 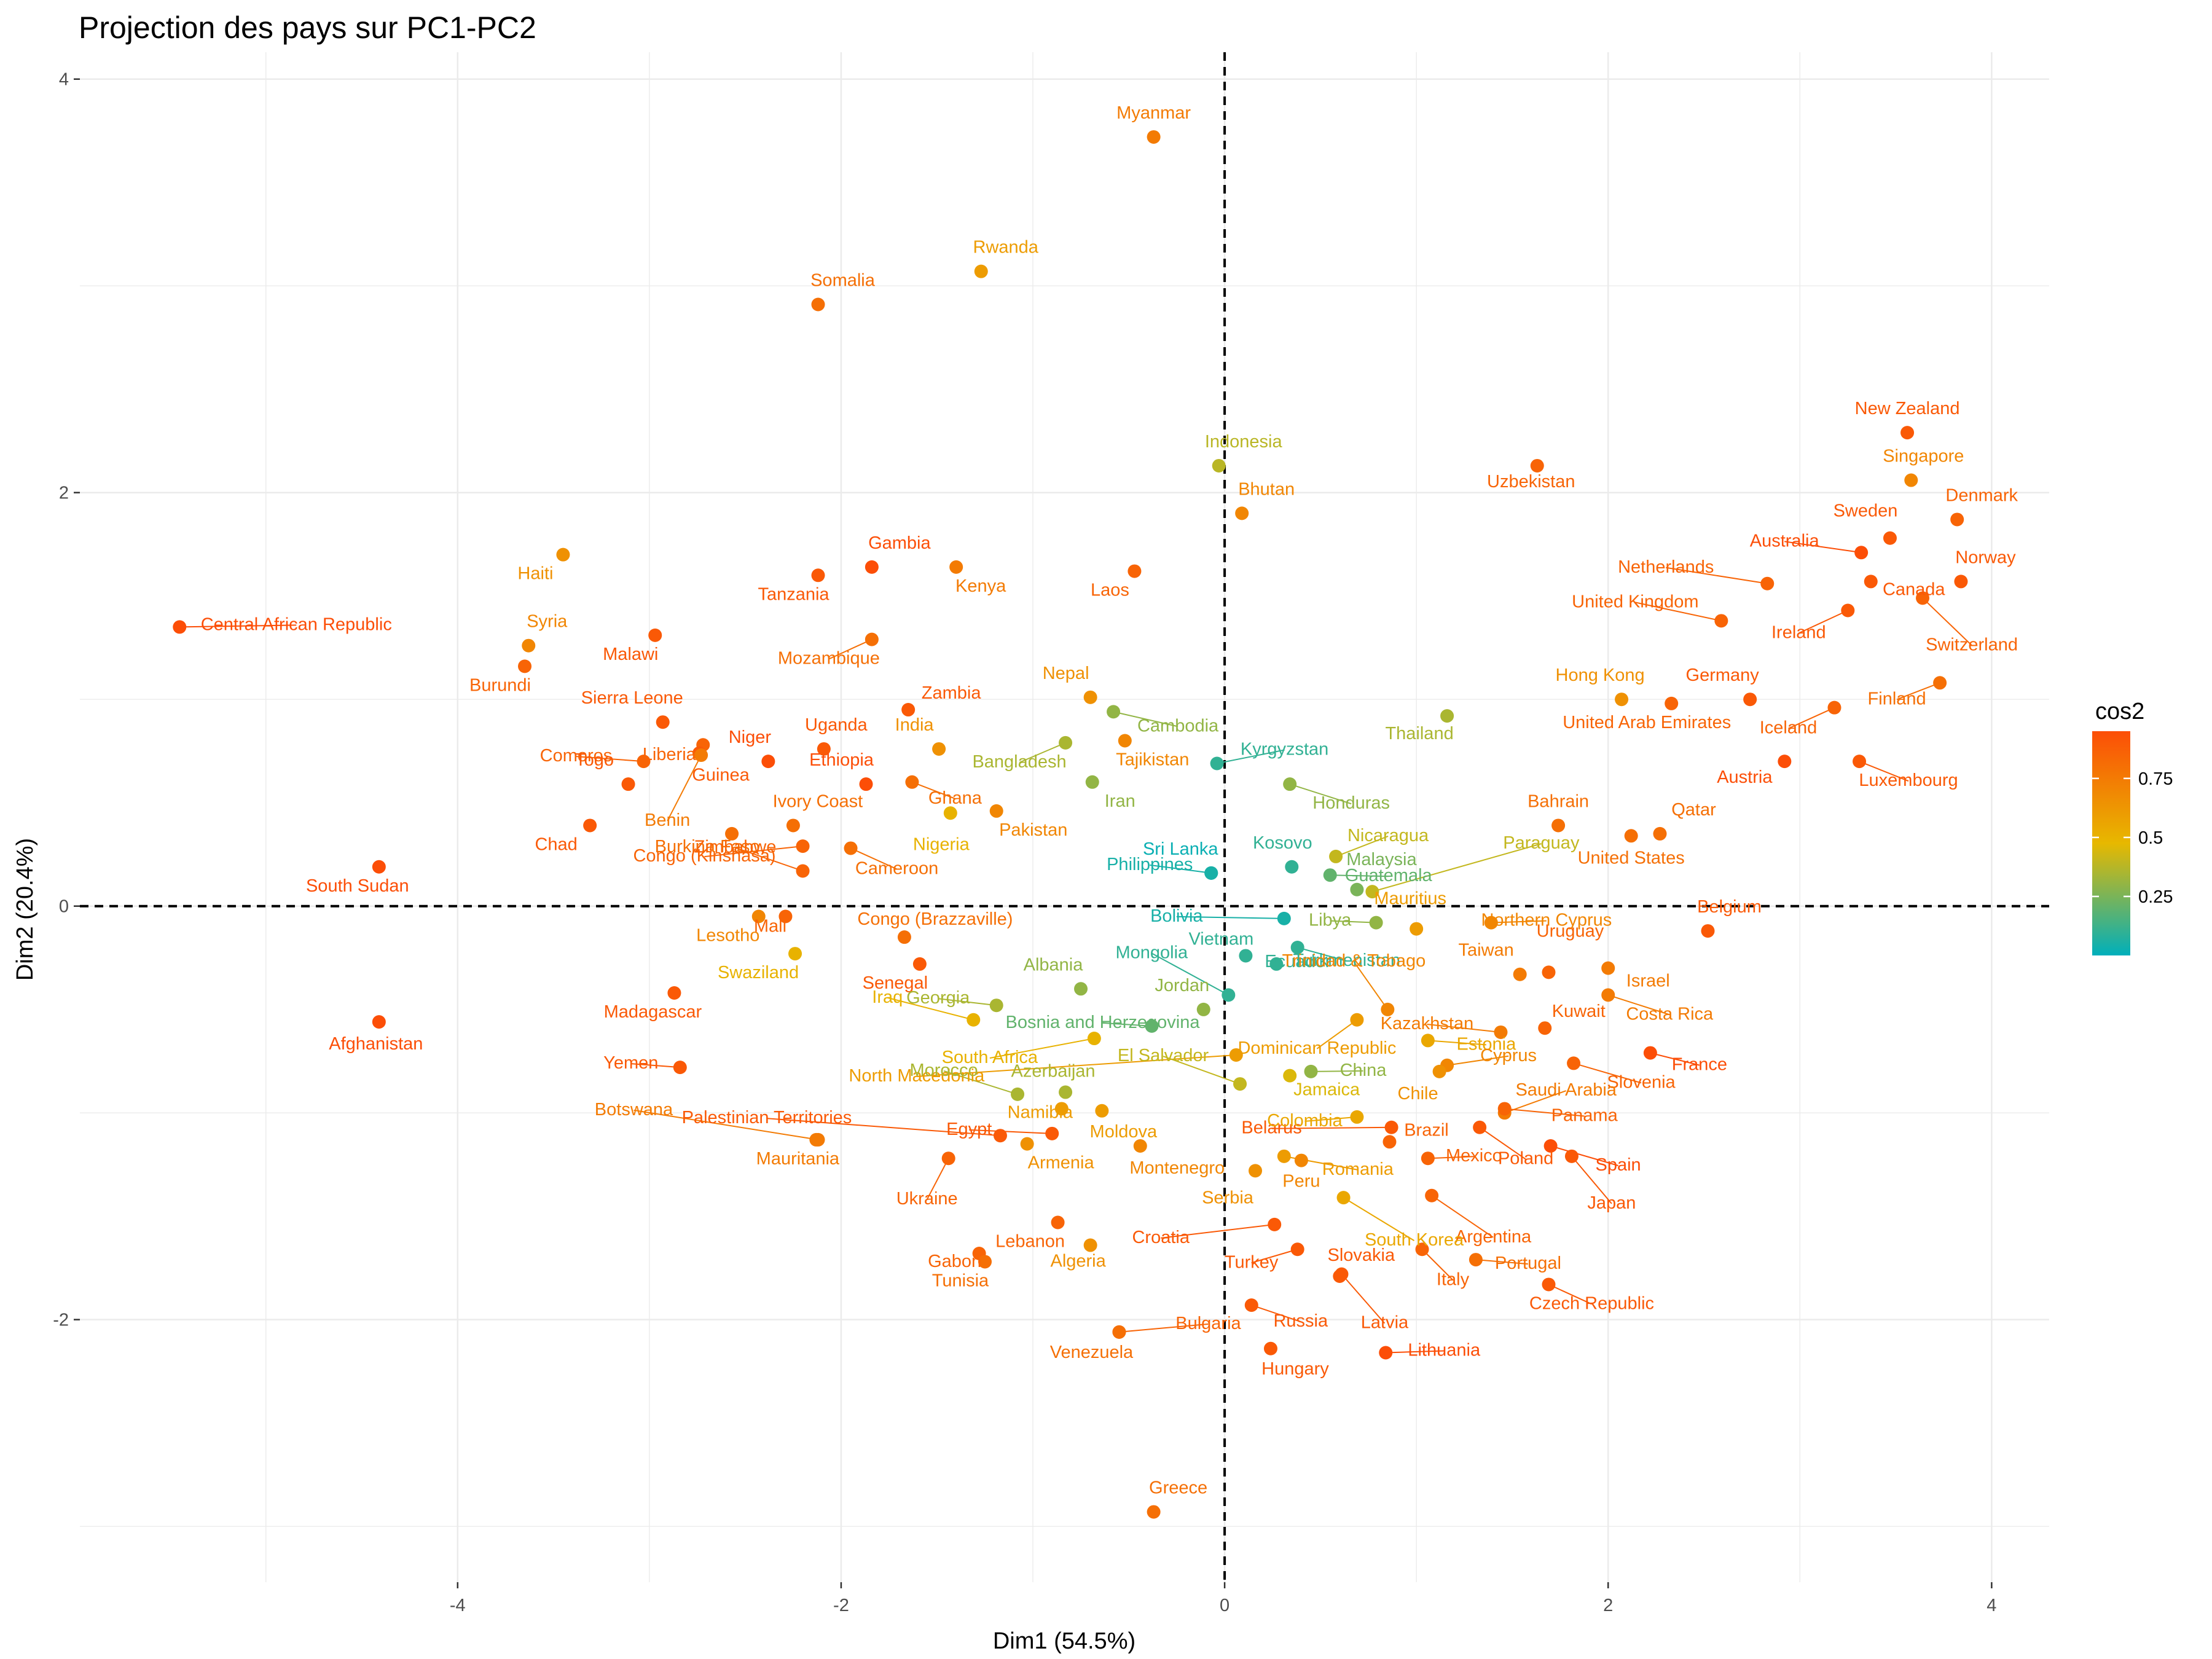 I want to click on point-label: Central African Republic, so click(x=296, y=624).